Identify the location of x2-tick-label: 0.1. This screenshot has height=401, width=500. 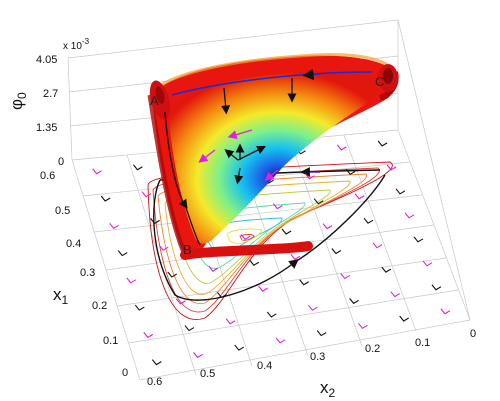
(422, 343).